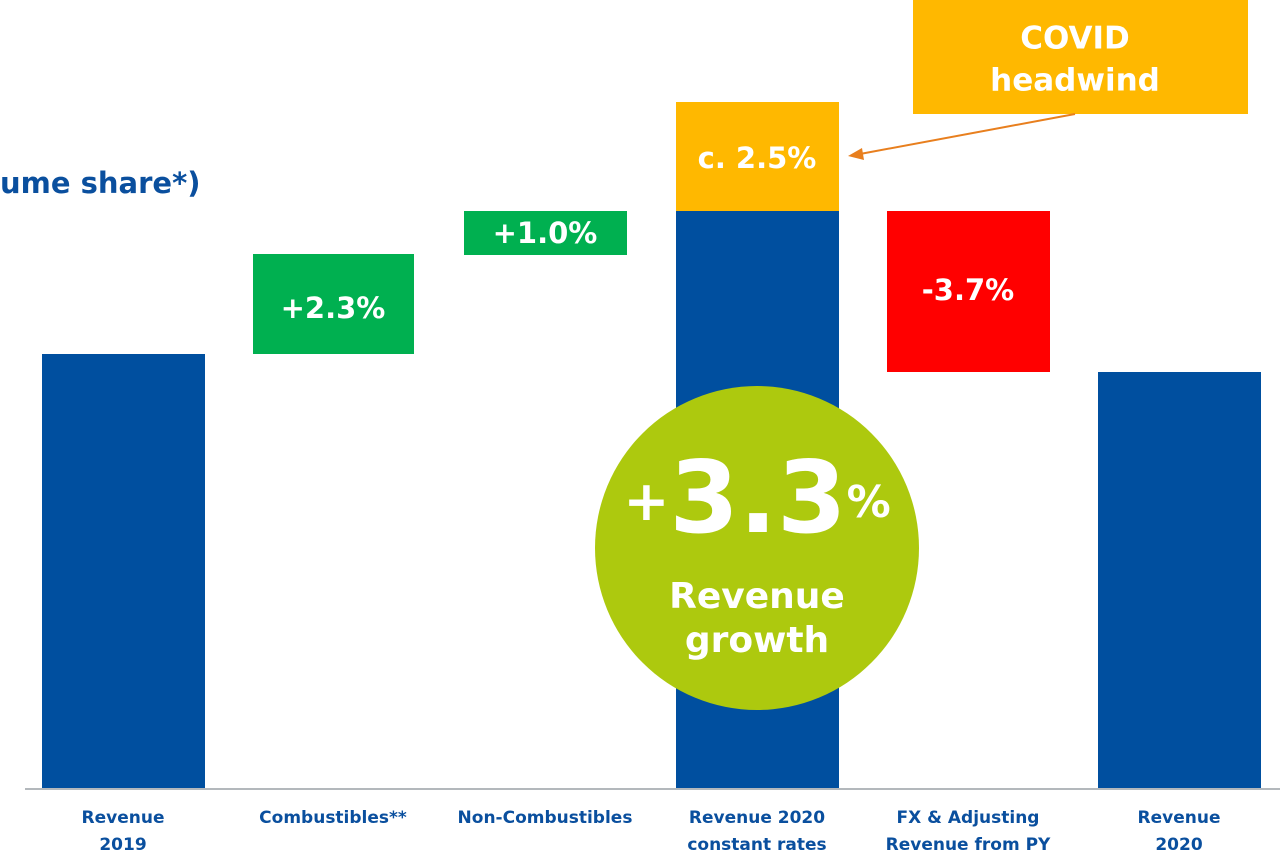 Image resolution: width=1288 pixels, height=853 pixels. I want to click on category-label: Combustibles**, so click(333, 818).